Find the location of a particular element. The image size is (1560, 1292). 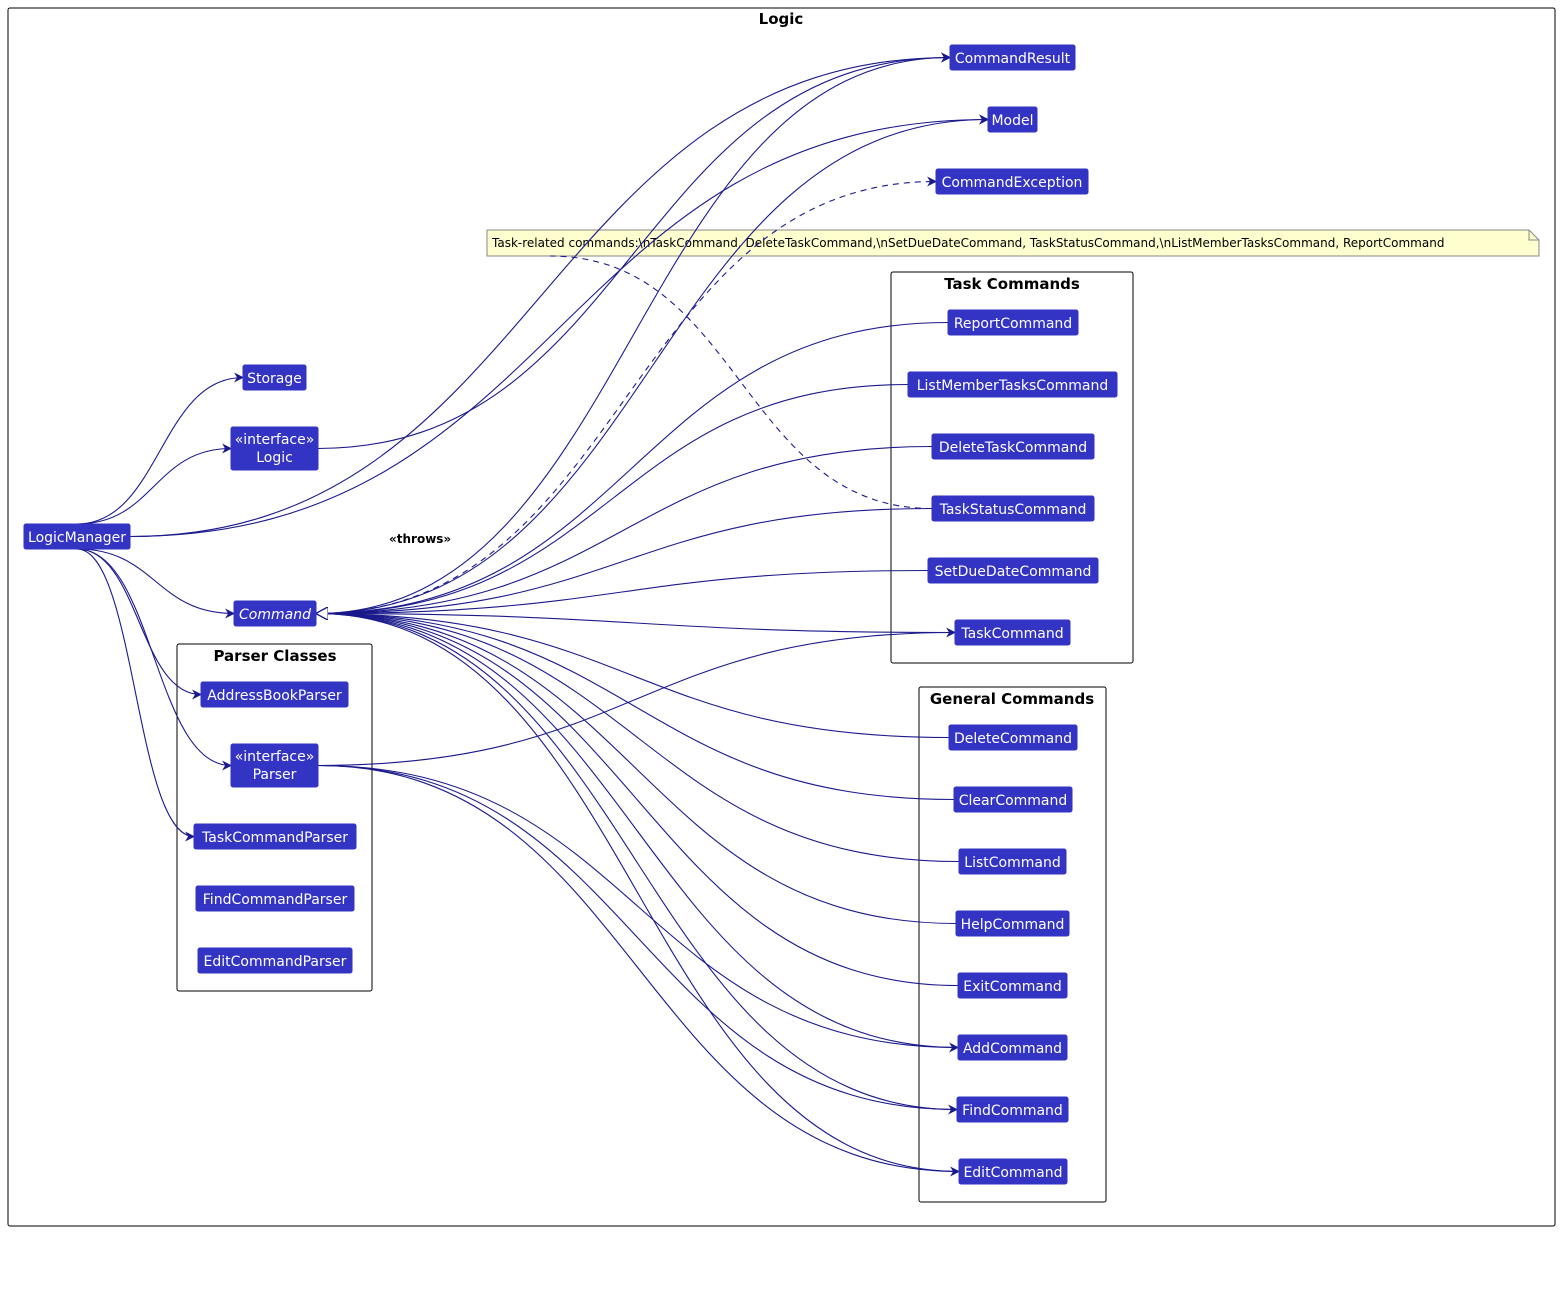

node-command-result: CommandResult is located at coordinates (1012, 57).